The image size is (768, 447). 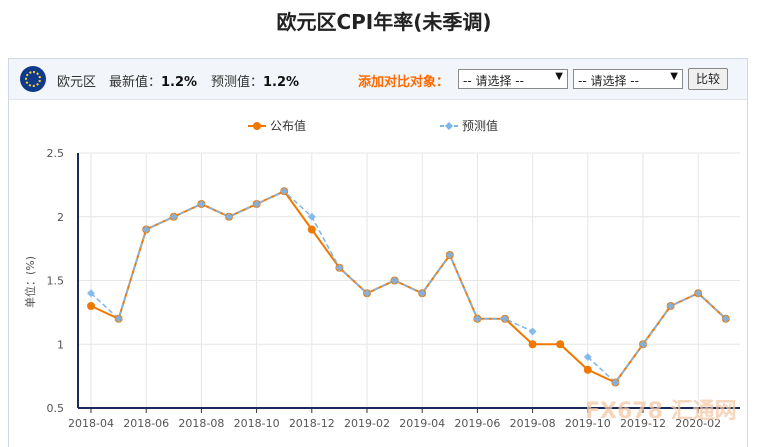 What do you see at coordinates (56, 281) in the screenshot?
I see `y-tick-label: 1.5` at bounding box center [56, 281].